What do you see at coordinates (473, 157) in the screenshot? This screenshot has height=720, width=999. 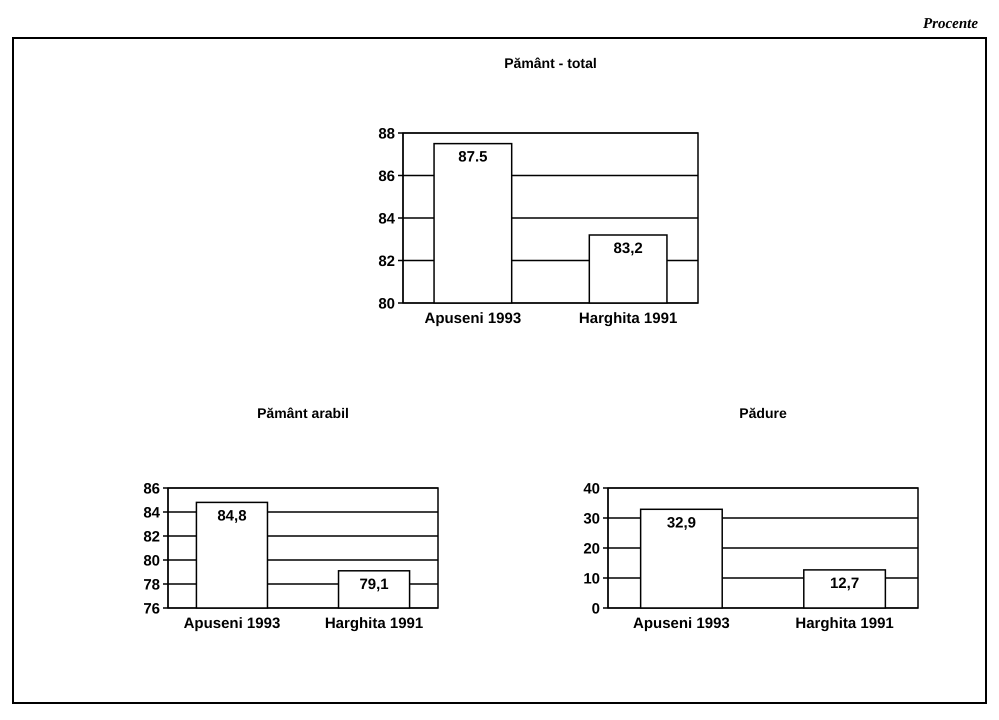 I see `data-label: 87.5` at bounding box center [473, 157].